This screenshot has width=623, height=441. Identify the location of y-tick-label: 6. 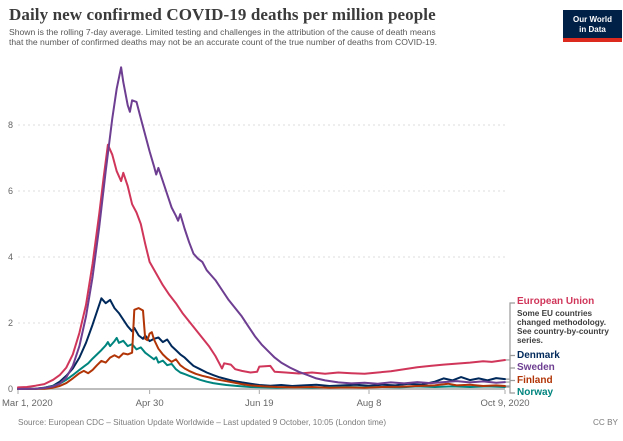
(10, 191).